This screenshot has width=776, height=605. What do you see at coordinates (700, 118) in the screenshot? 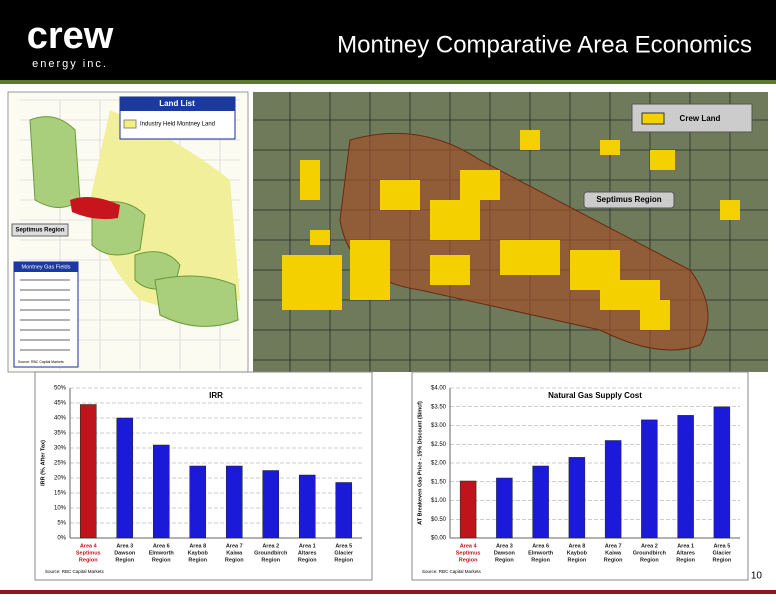
I see `legend-item: Crew Land` at bounding box center [700, 118].